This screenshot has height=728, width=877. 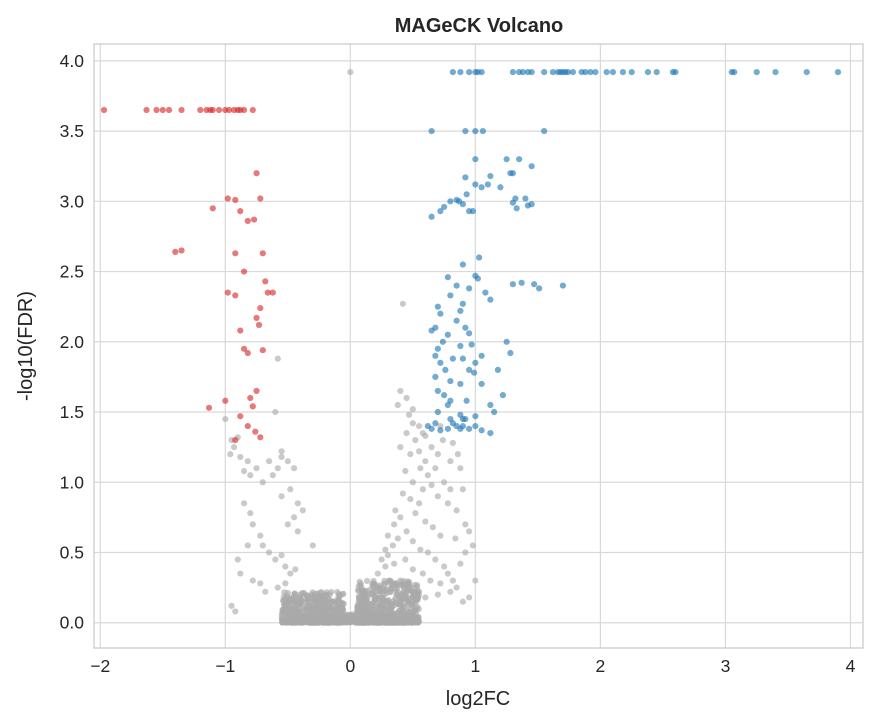 What do you see at coordinates (601, 666) in the screenshot?
I see `x-tick-label: 2` at bounding box center [601, 666].